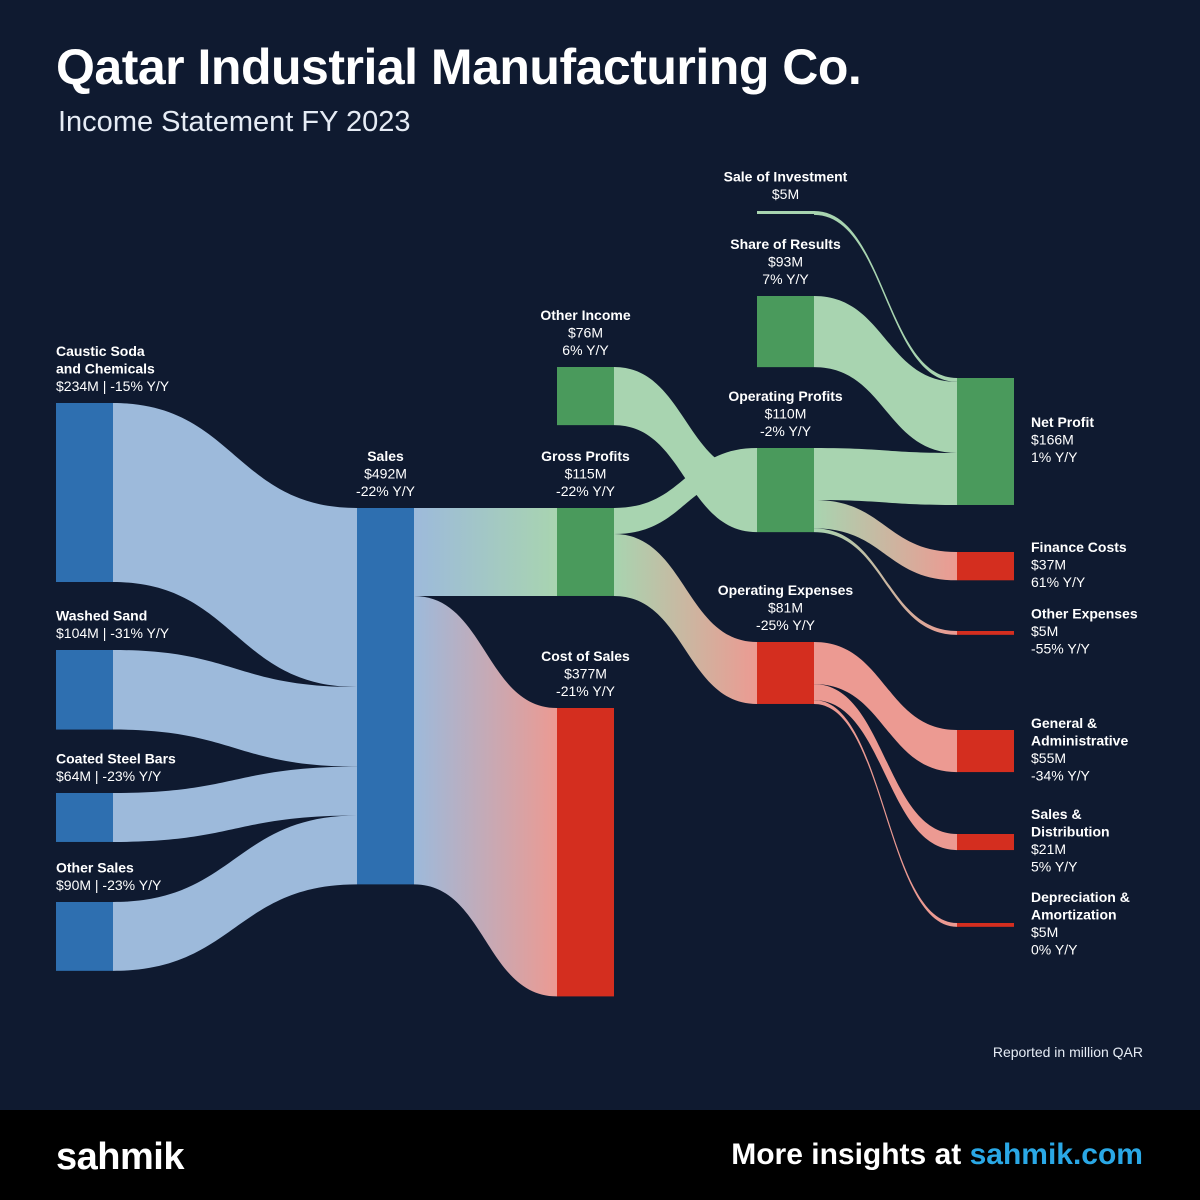  What do you see at coordinates (1067, 1052) in the screenshot?
I see `unit-note: Reported in million QAR` at bounding box center [1067, 1052].